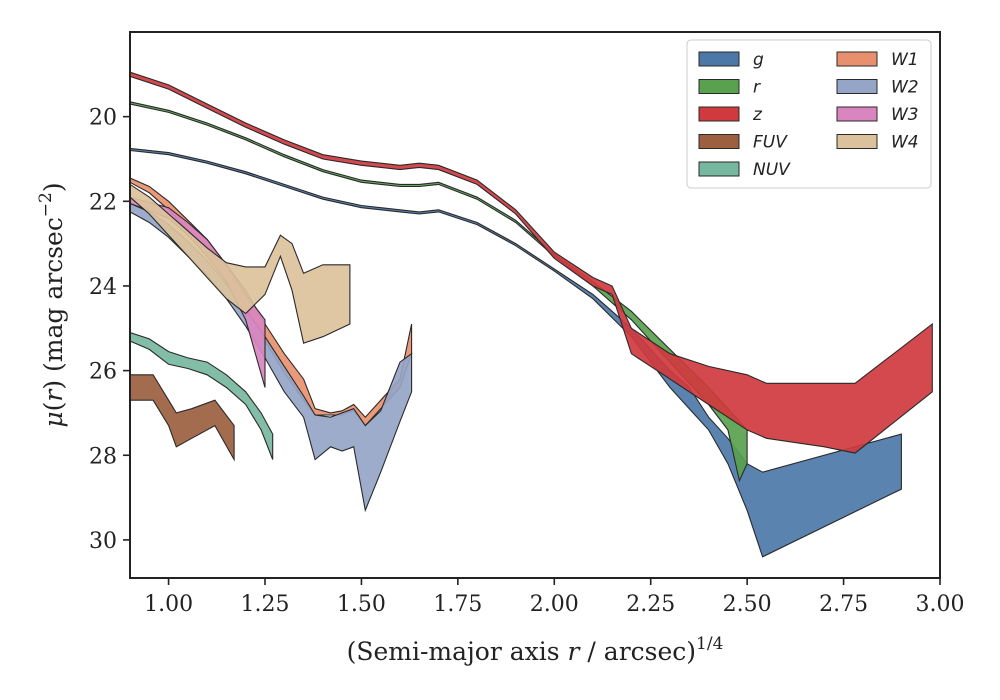 The image size is (1000, 700). Describe the element at coordinates (103, 541) in the screenshot. I see `y-tick-label: 30` at that location.